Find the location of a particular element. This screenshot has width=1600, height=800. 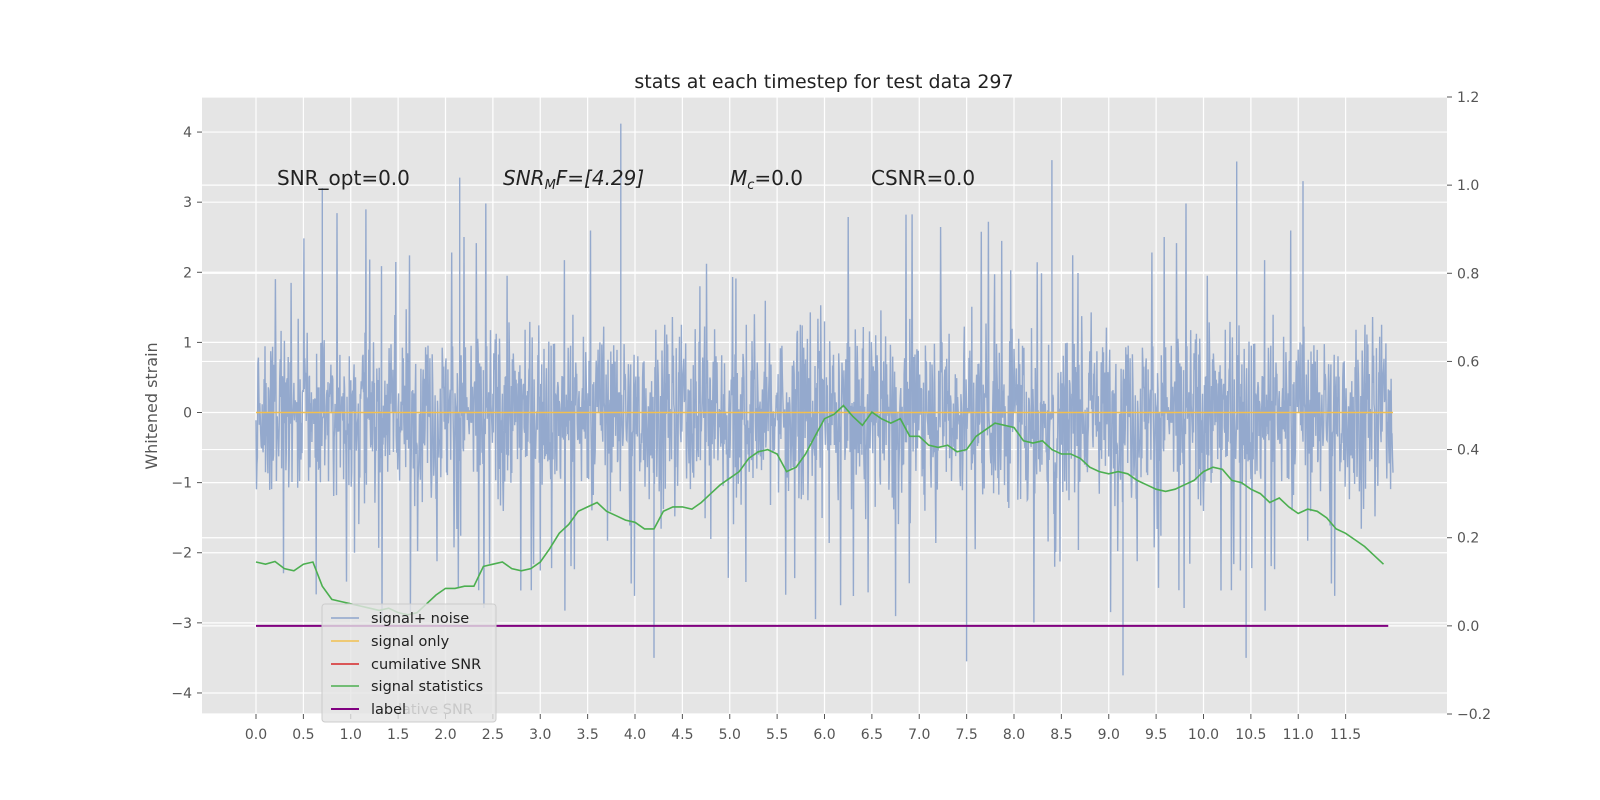

y2-tick-label: 0.8 is located at coordinates (1468, 274).